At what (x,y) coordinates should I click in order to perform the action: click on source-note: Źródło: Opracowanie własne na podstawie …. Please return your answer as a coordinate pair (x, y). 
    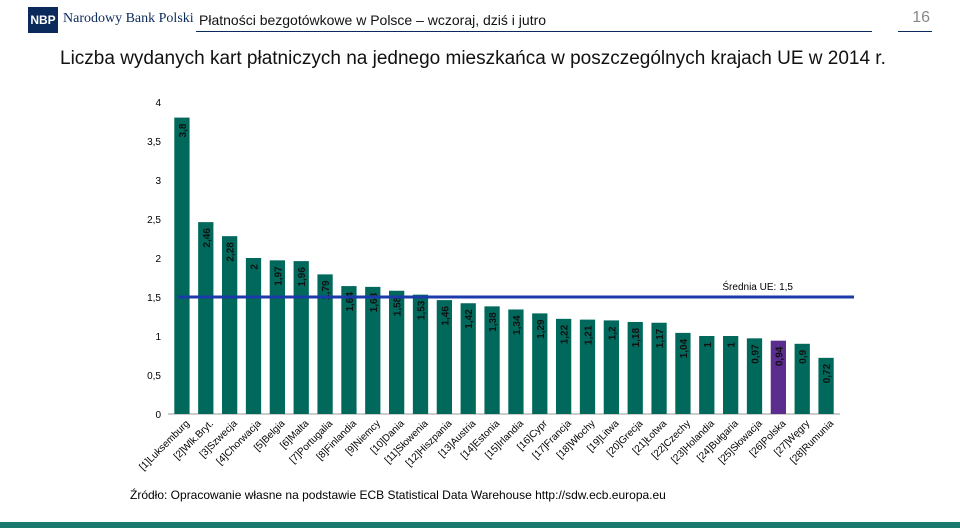
    Looking at the image, I should click on (398, 495).